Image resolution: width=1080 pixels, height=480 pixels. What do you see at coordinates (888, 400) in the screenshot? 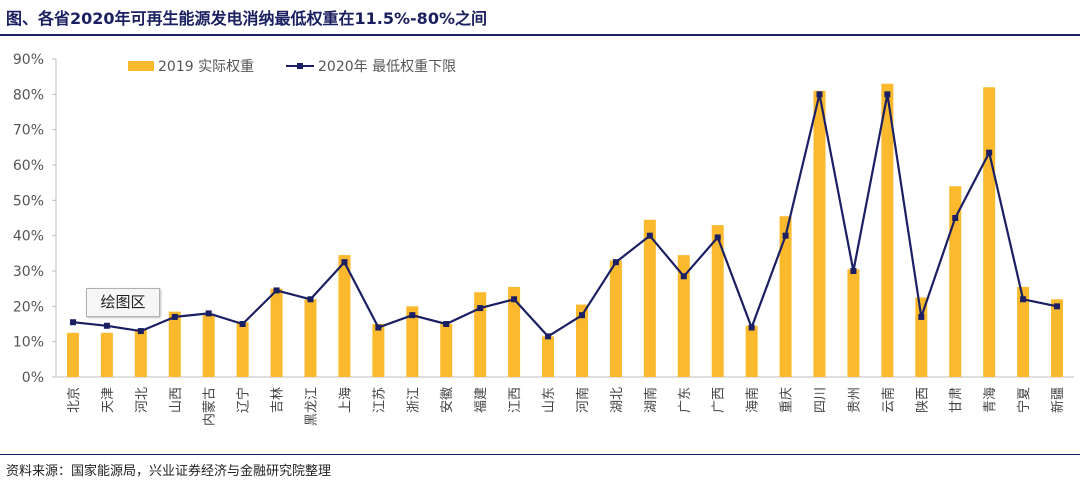
I see `x-tick-label: 云南` at bounding box center [888, 400].